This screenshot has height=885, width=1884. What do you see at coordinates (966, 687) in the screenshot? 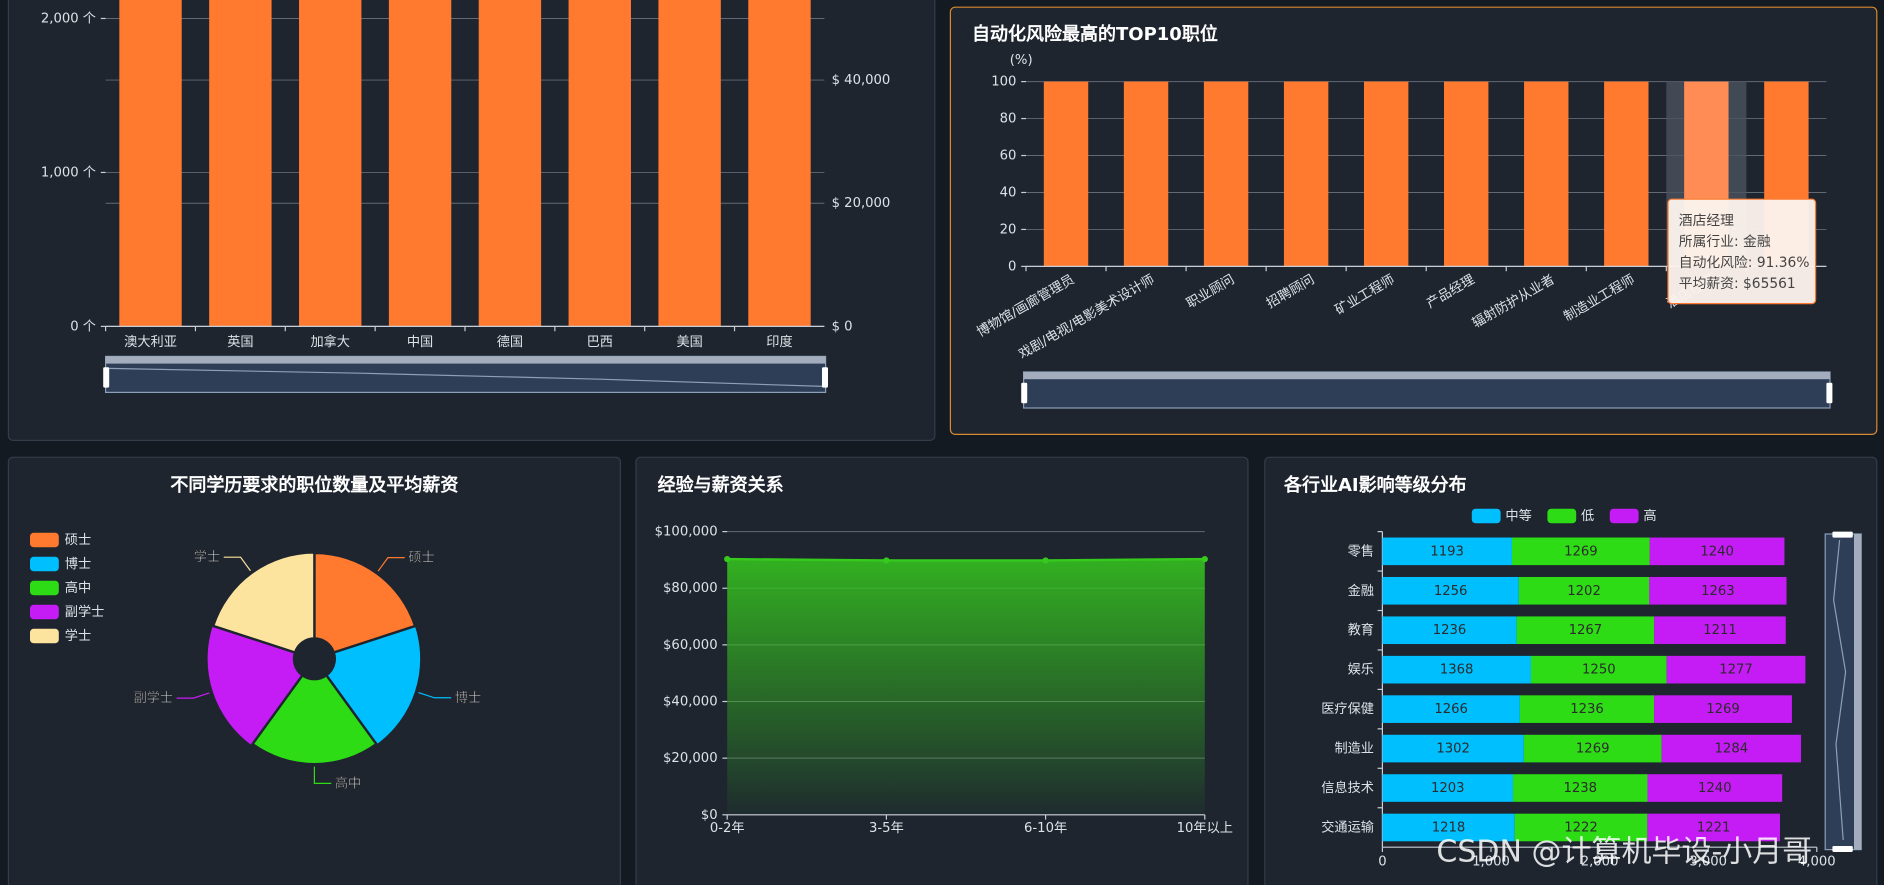
I see `area` at bounding box center [966, 687].